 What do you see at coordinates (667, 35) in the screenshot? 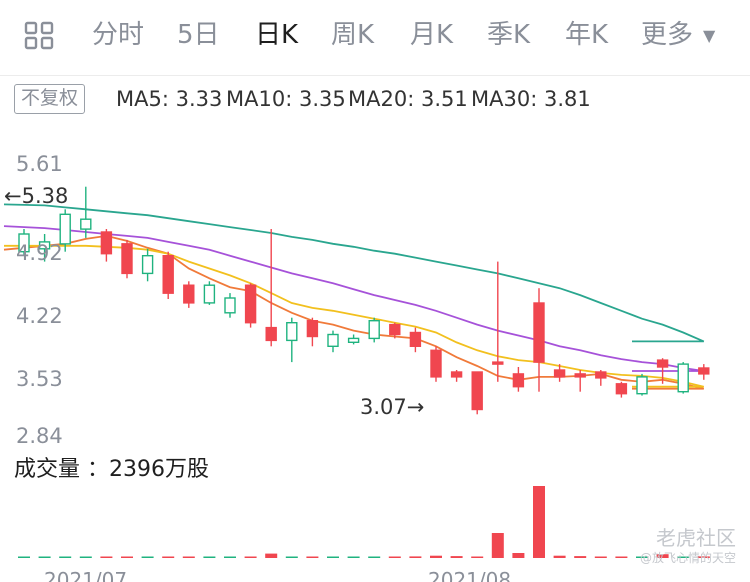
I see `tab-more: 更多` at bounding box center [667, 35].